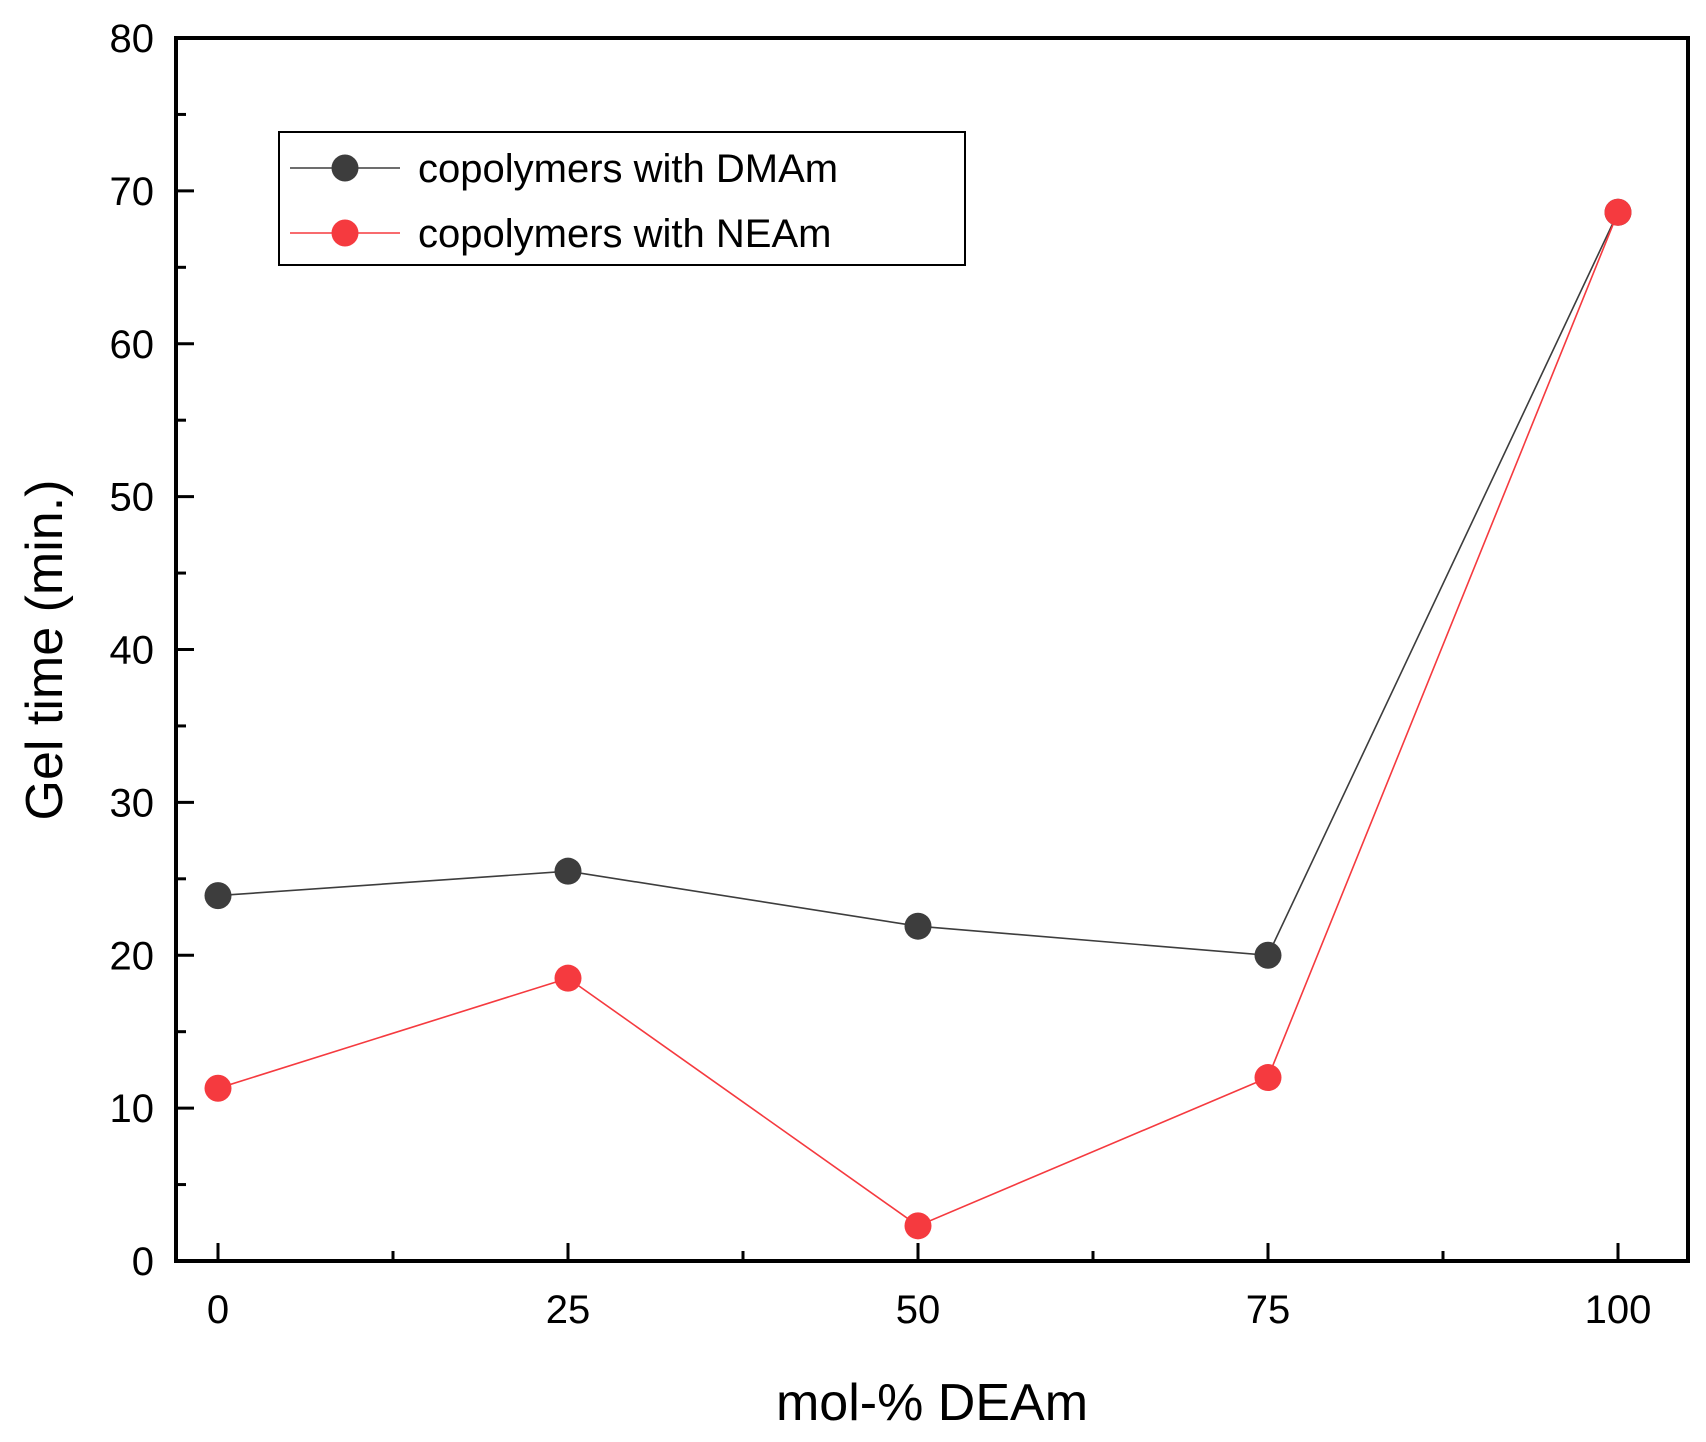  I want to click on legend-label-0: copolymers with DMAm, so click(628, 169).